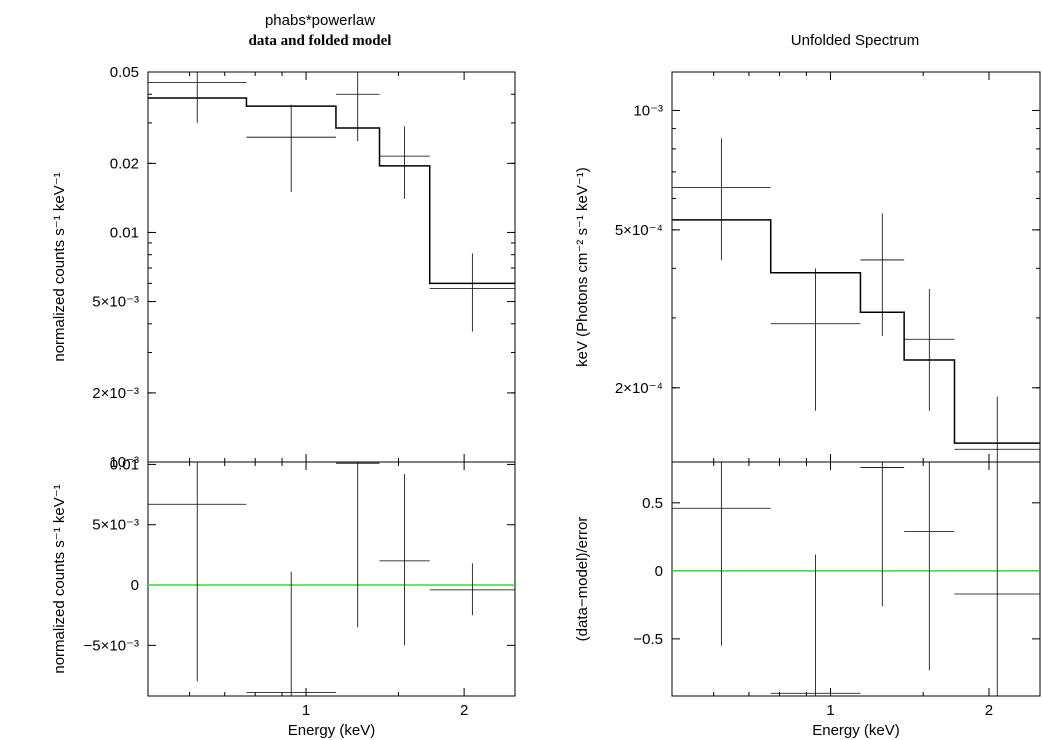  What do you see at coordinates (648, 639) in the screenshot?
I see `y-tick-label: −0.5` at bounding box center [648, 639].